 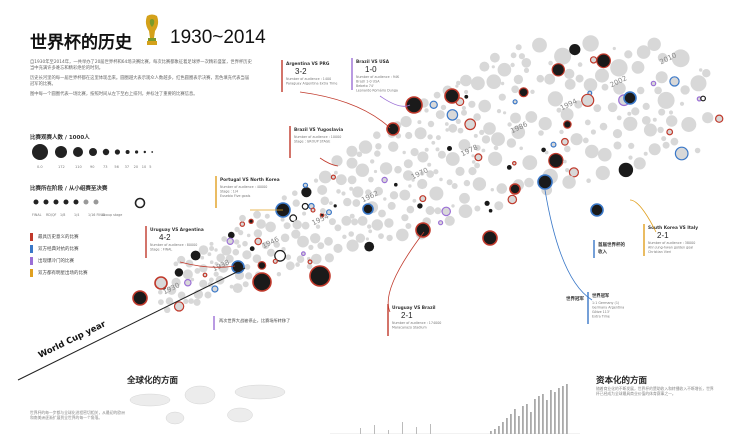 I want to click on annotation-title: 世界冠军, so click(x=601, y=295).